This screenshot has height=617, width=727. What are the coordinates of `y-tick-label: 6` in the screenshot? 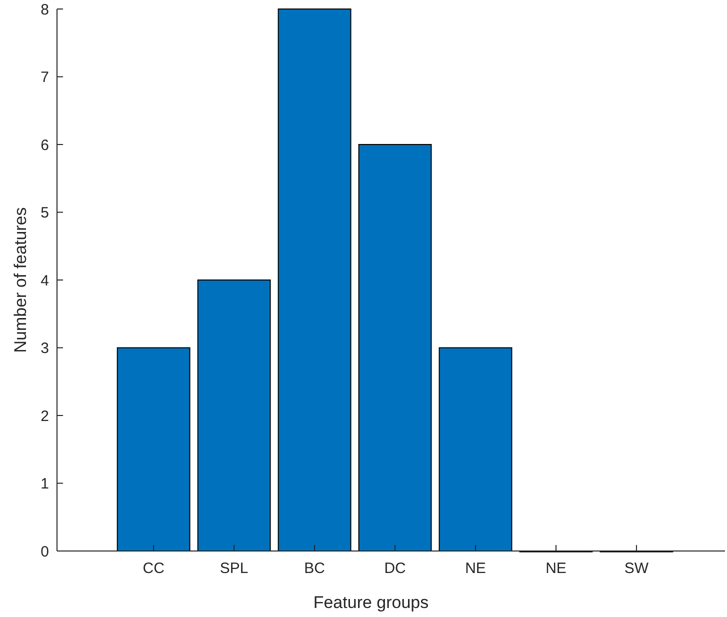 It's located at (44, 145).